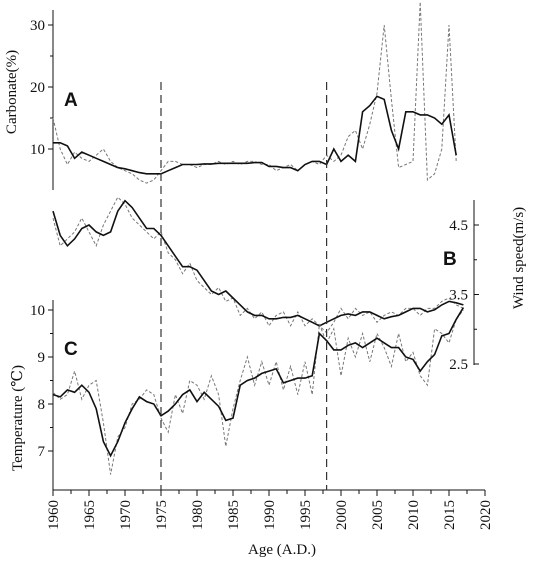 Image resolution: width=533 pixels, height=562 pixels. I want to click on panel-c-y-tick-label: 9, so click(42, 358).